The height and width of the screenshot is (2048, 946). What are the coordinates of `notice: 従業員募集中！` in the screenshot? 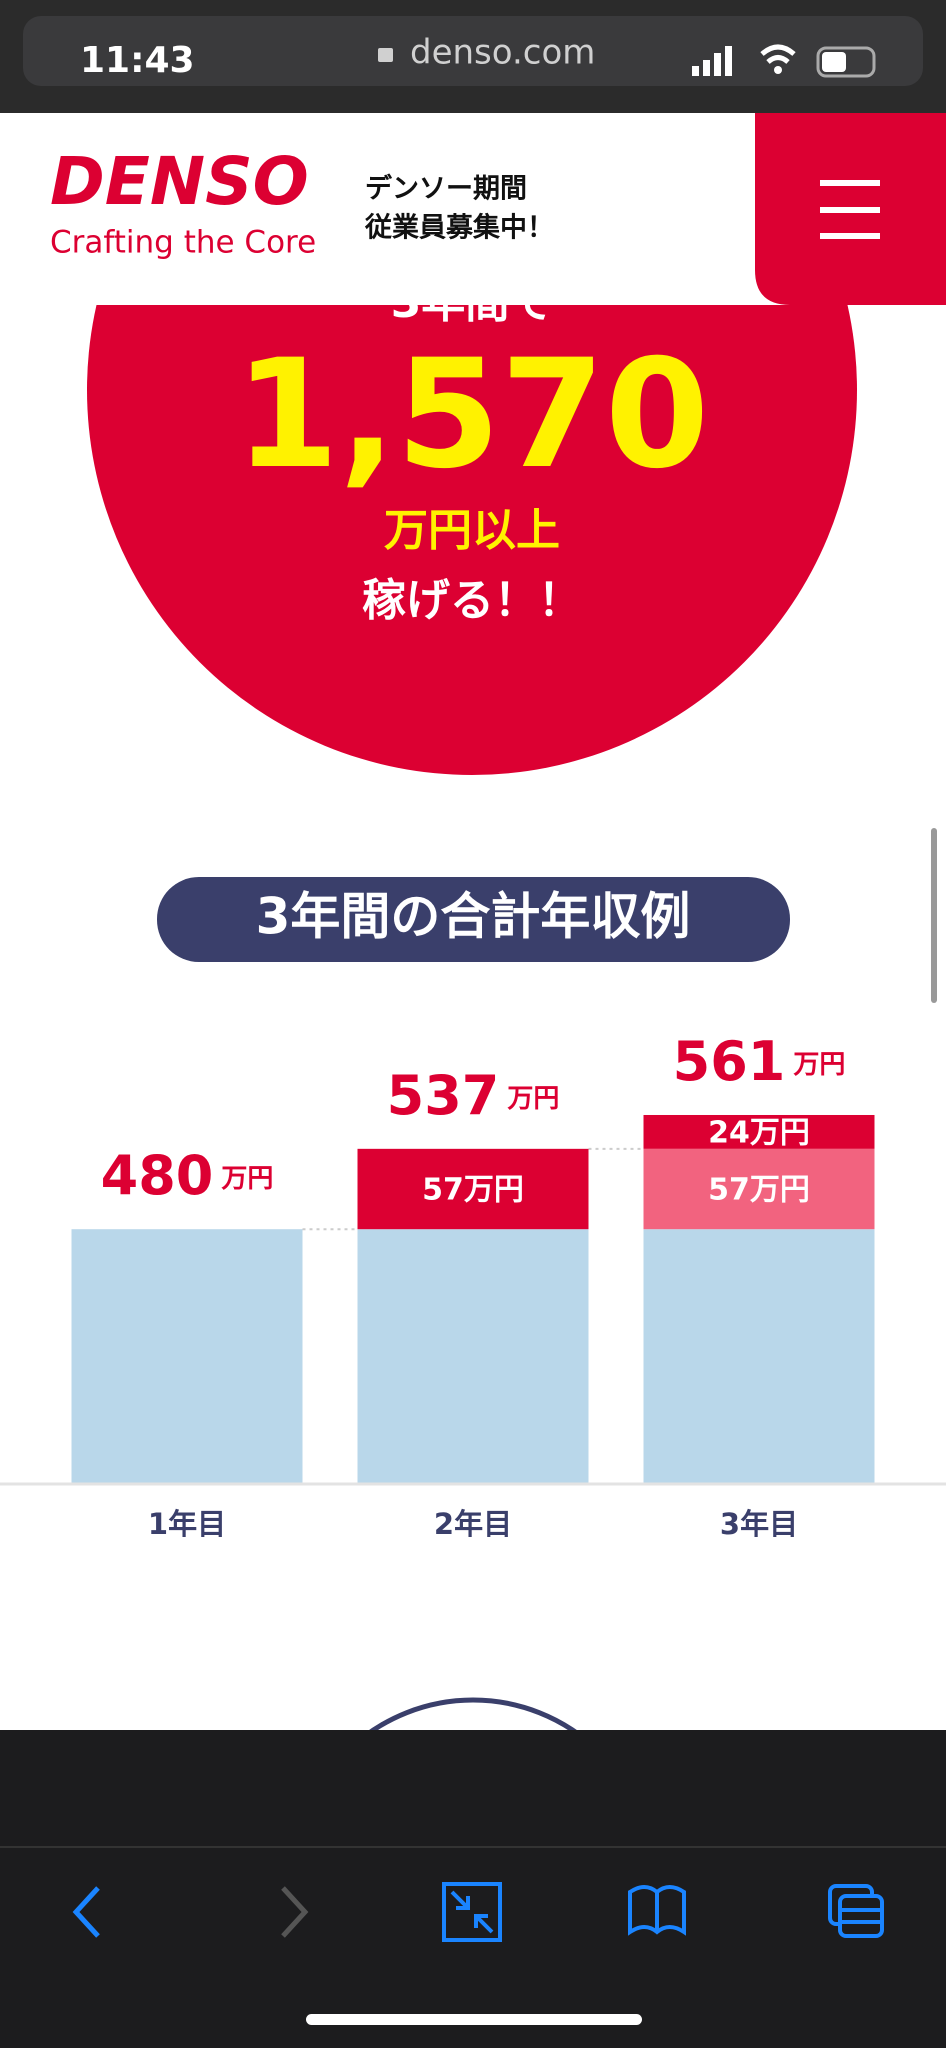 It's located at (459, 228).